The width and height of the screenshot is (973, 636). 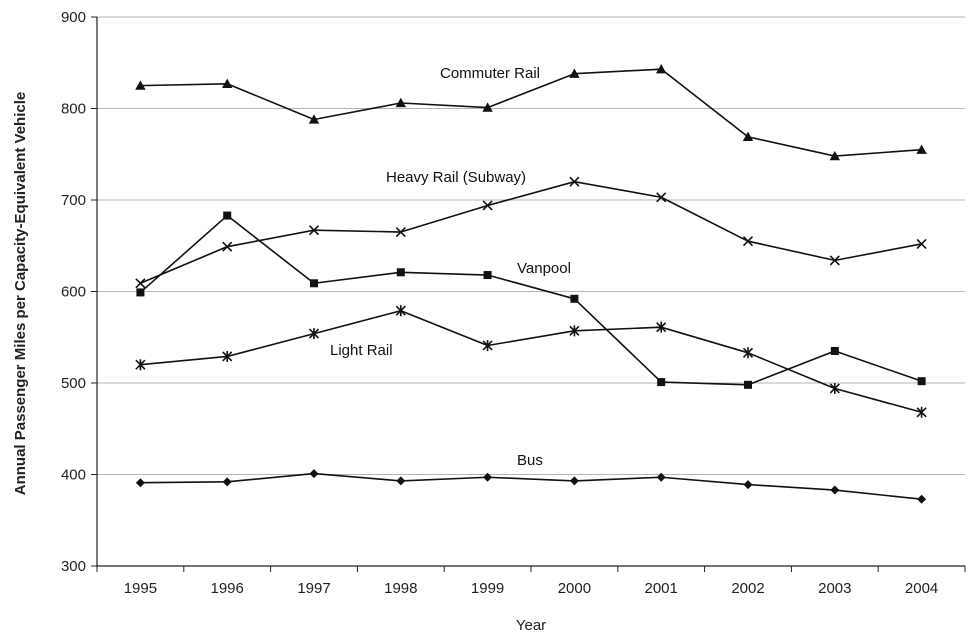 What do you see at coordinates (490, 73) in the screenshot?
I see `series-label: Commuter Rail` at bounding box center [490, 73].